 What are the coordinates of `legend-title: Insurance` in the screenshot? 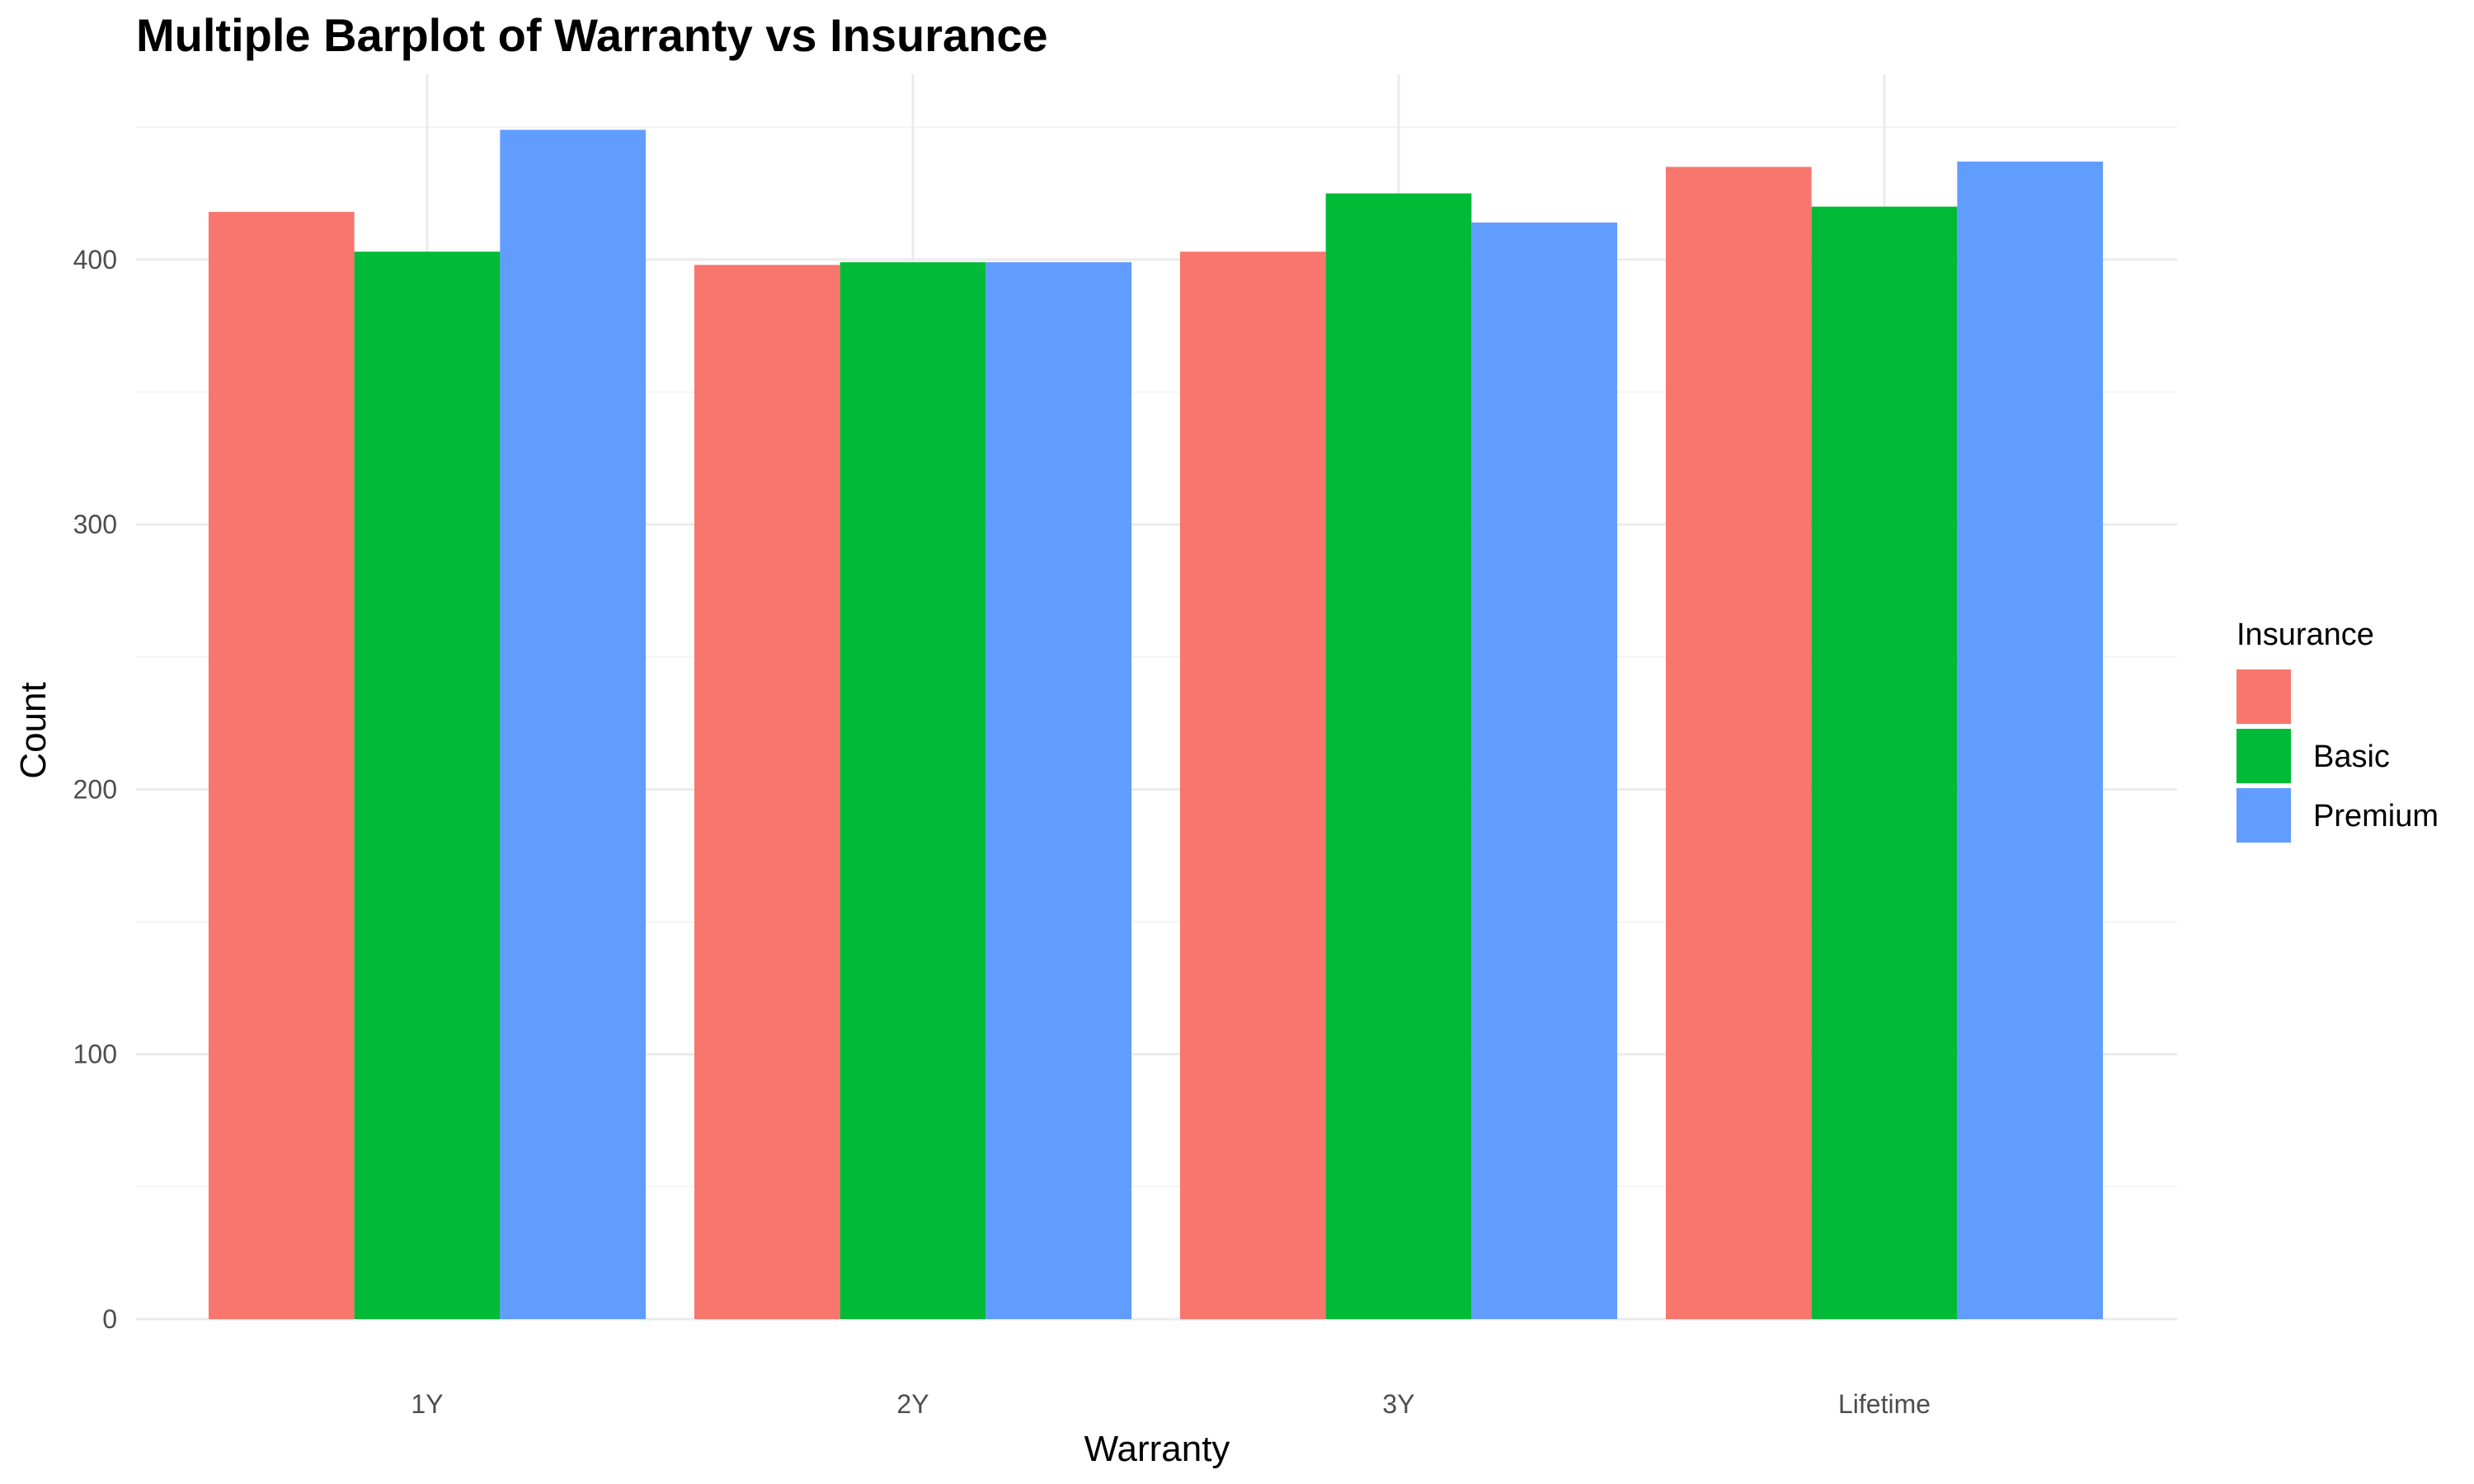 It's located at (2305, 635).